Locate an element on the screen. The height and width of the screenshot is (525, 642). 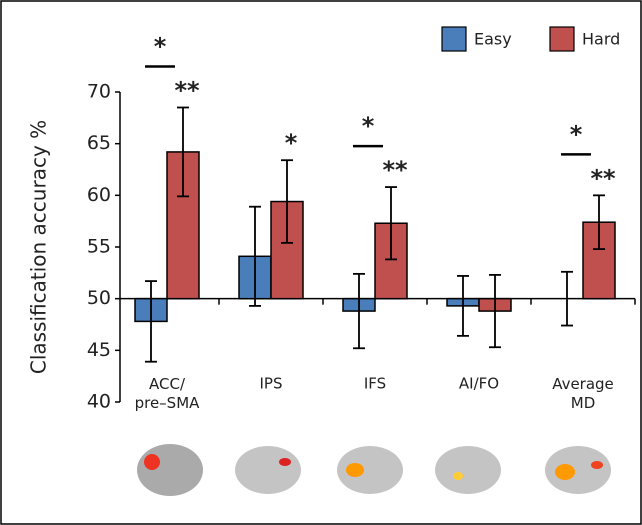
x-tick-label: Average MD is located at coordinates (583, 393).